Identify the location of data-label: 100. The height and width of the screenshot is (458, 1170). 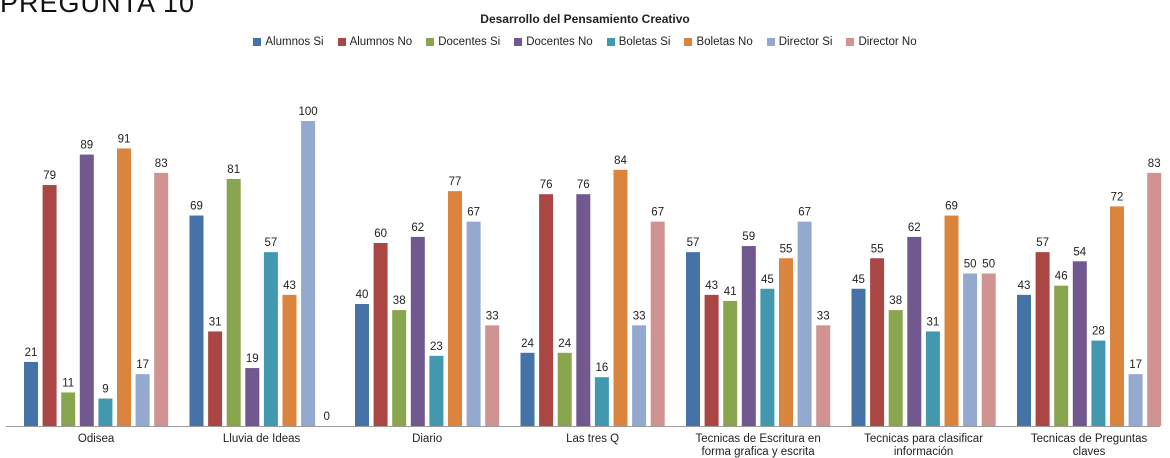
(308, 112).